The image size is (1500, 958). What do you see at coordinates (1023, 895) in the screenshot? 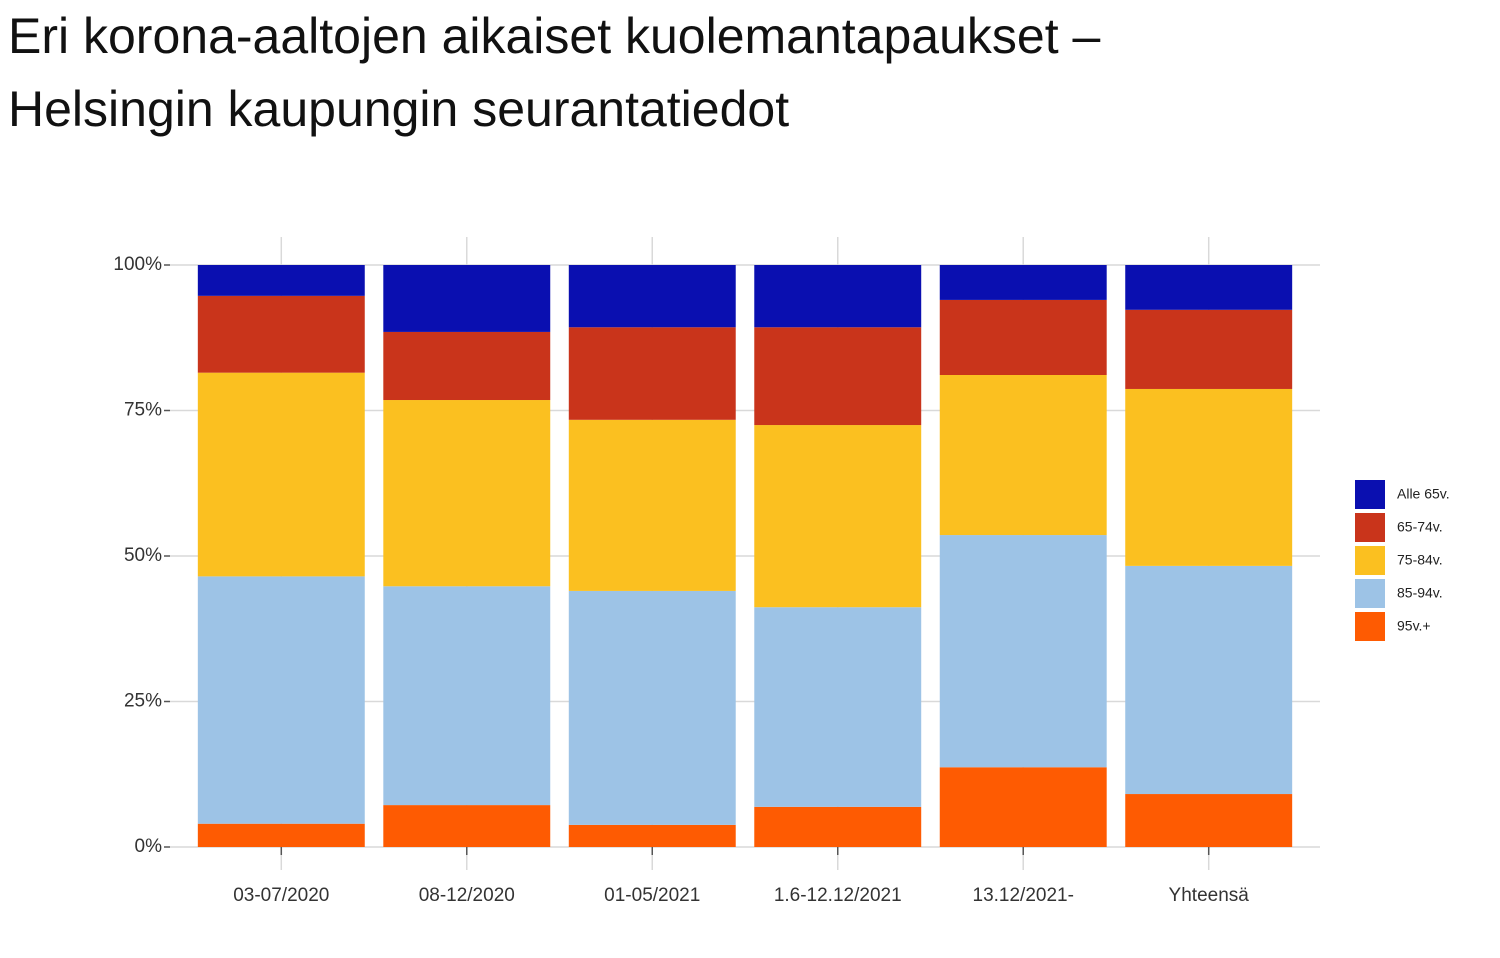
I see `x-tick-label: 13.12/2021-` at bounding box center [1023, 895].